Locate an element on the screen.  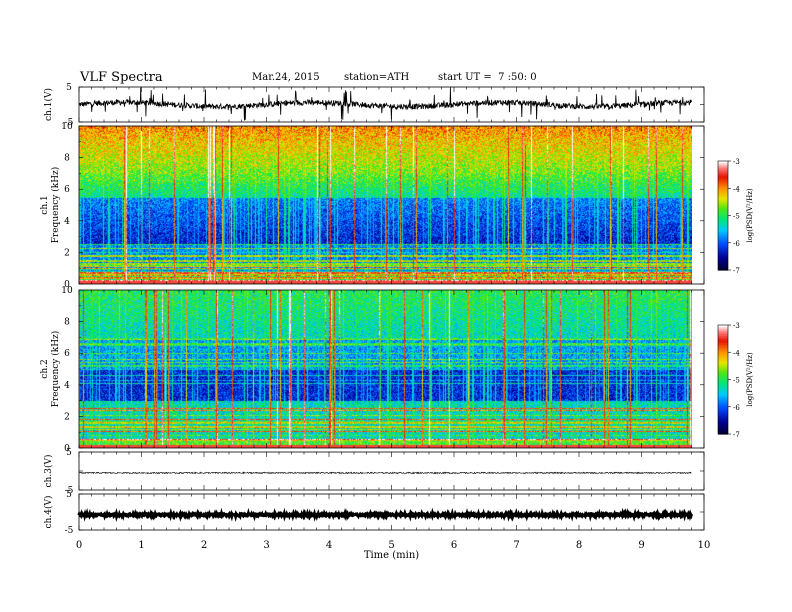
ch1-ytick-6: 6 is located at coordinates (67, 190).